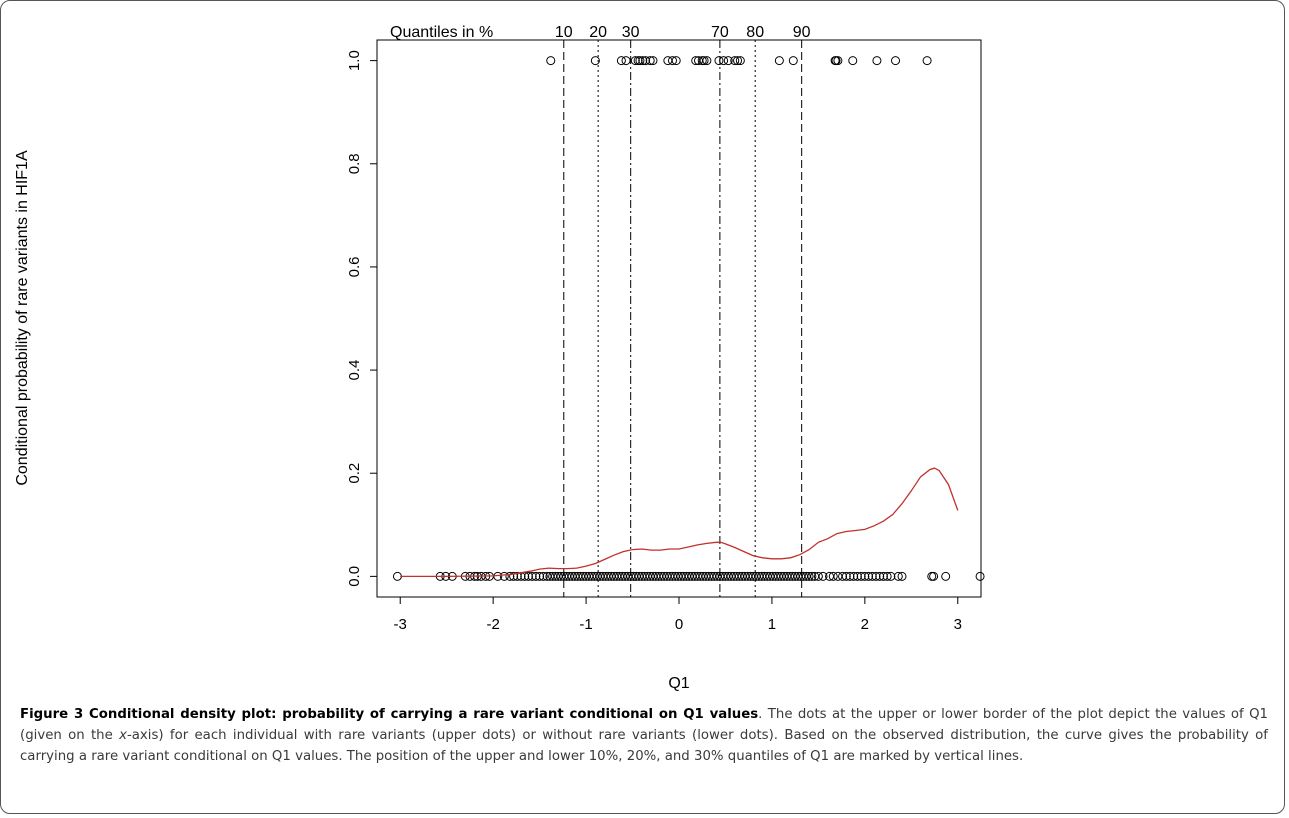 The width and height of the screenshot is (1289, 818). I want to click on x-tick-label: -1, so click(585, 624).